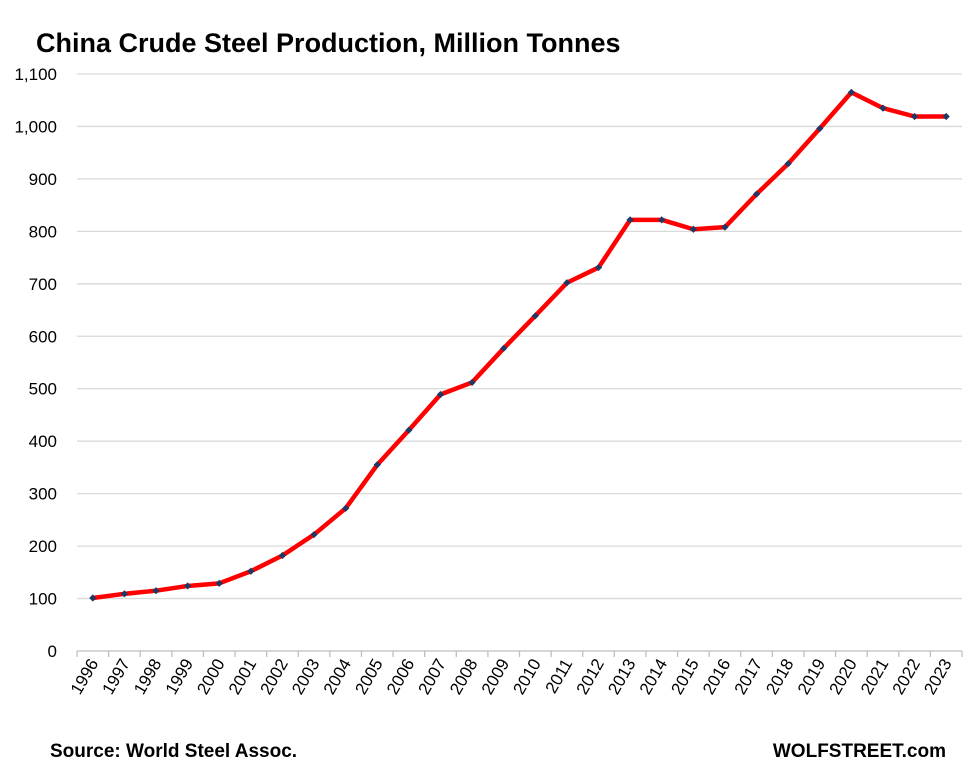  What do you see at coordinates (84, 677) in the screenshot?
I see `x-tick-label: 1996` at bounding box center [84, 677].